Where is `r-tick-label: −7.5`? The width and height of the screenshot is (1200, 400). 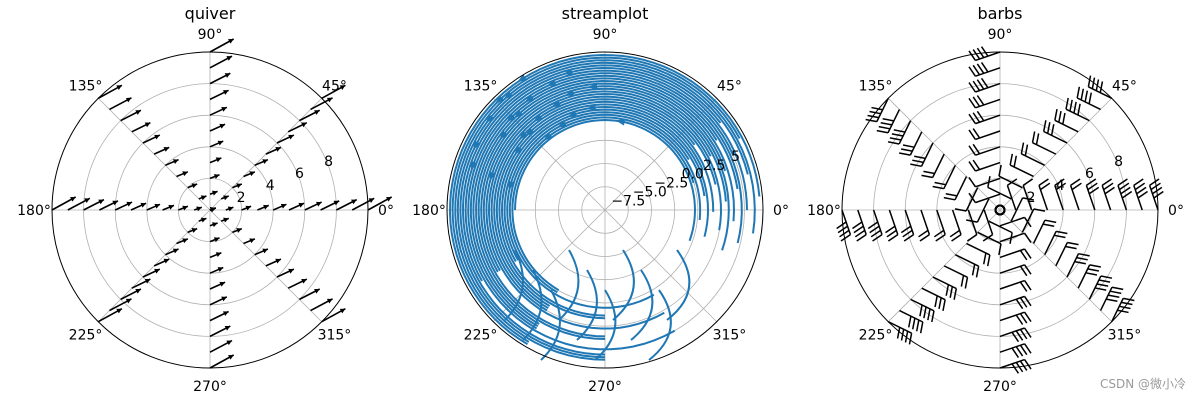
r-tick-label: −7.5 is located at coordinates (628, 201).